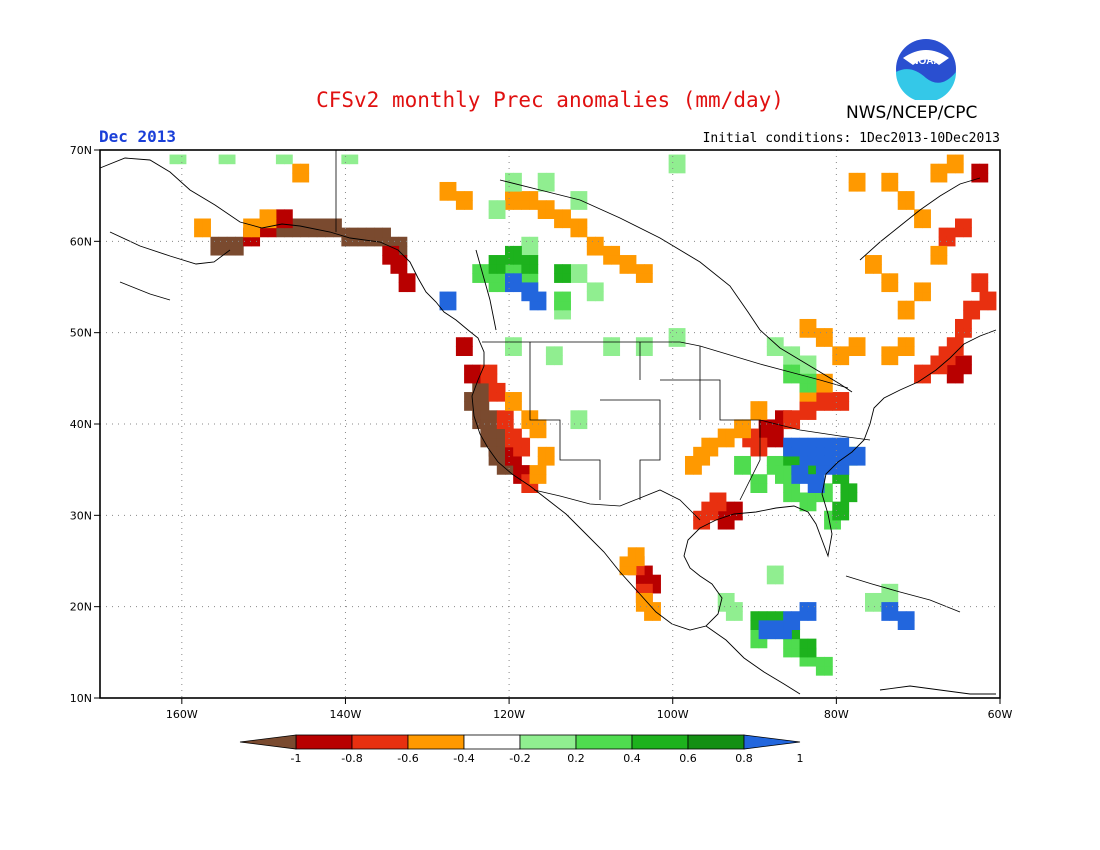 The width and height of the screenshot is (1100, 850). I want to click on colorbar-tick-label: -0.6, so click(407, 758).